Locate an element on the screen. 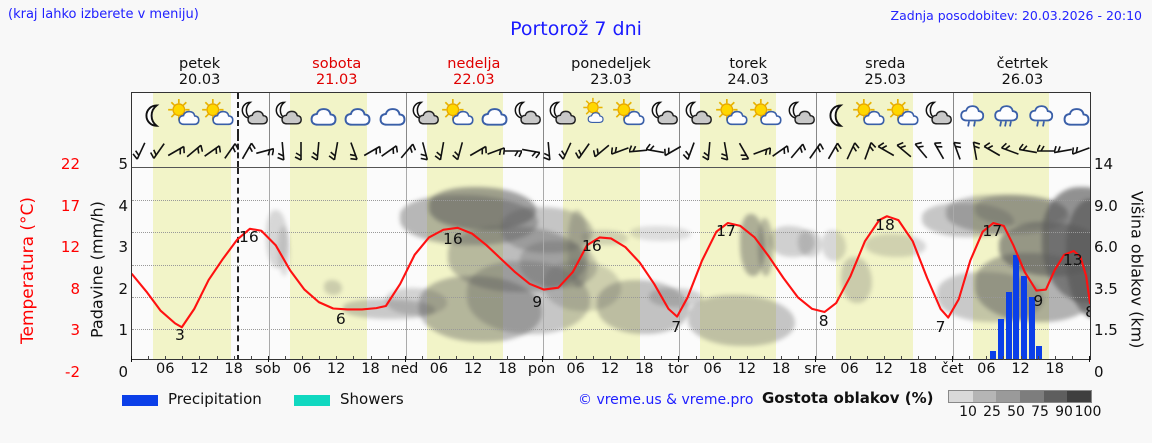 The height and width of the screenshot is (443, 1152). x-label-15: tor is located at coordinates (678, 369).